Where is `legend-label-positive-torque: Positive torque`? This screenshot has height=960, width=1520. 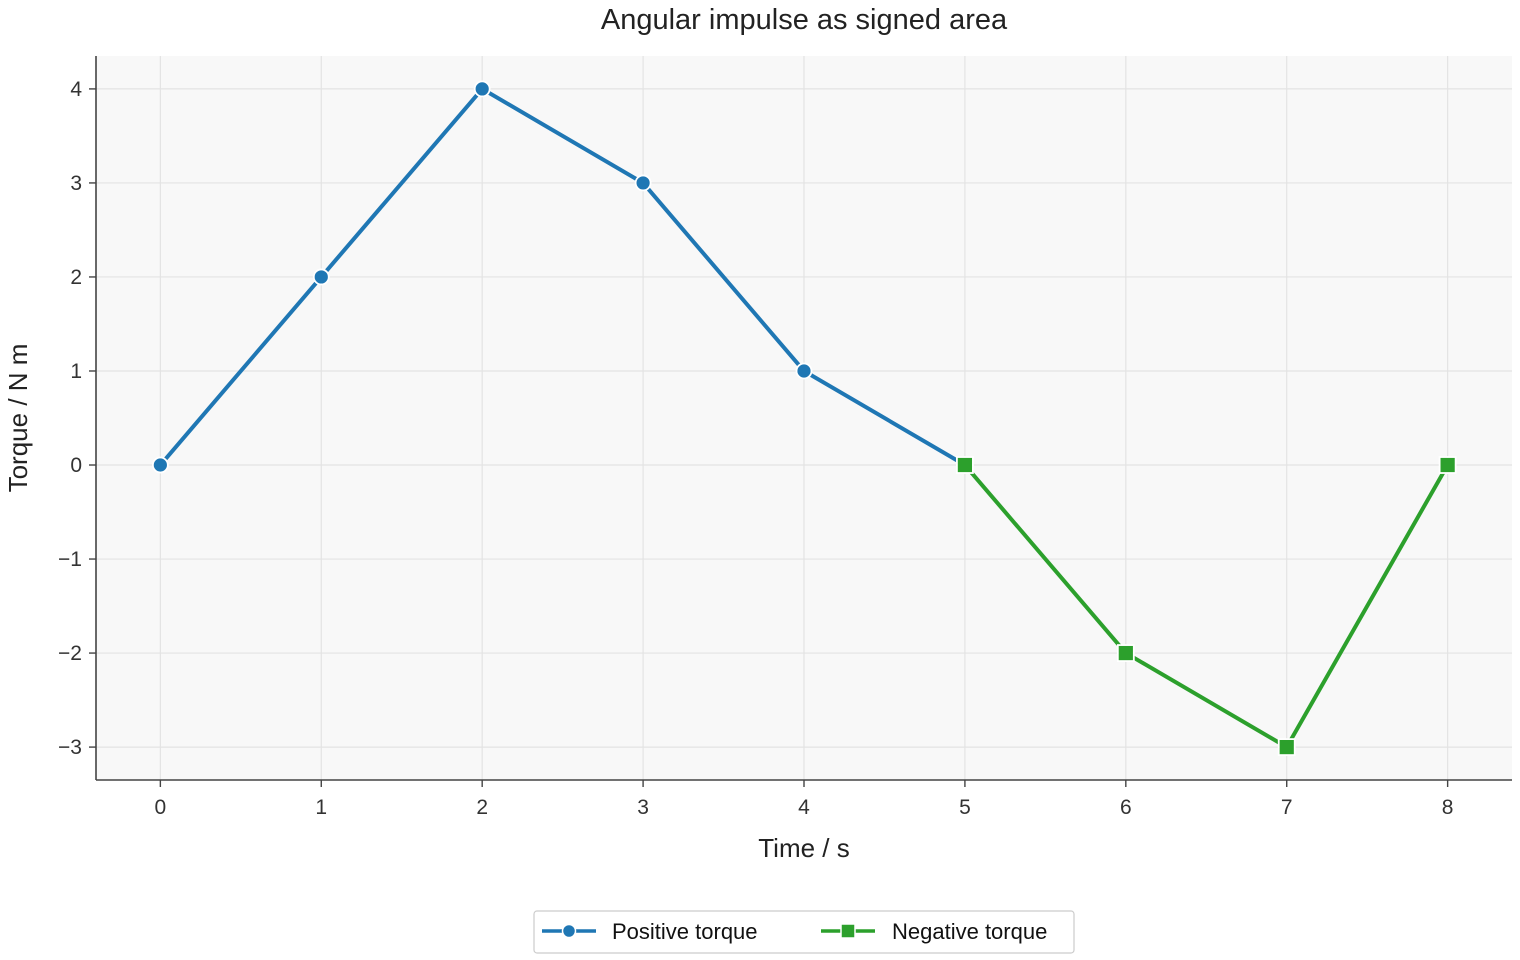 legend-label-positive-torque: Positive torque is located at coordinates (685, 931).